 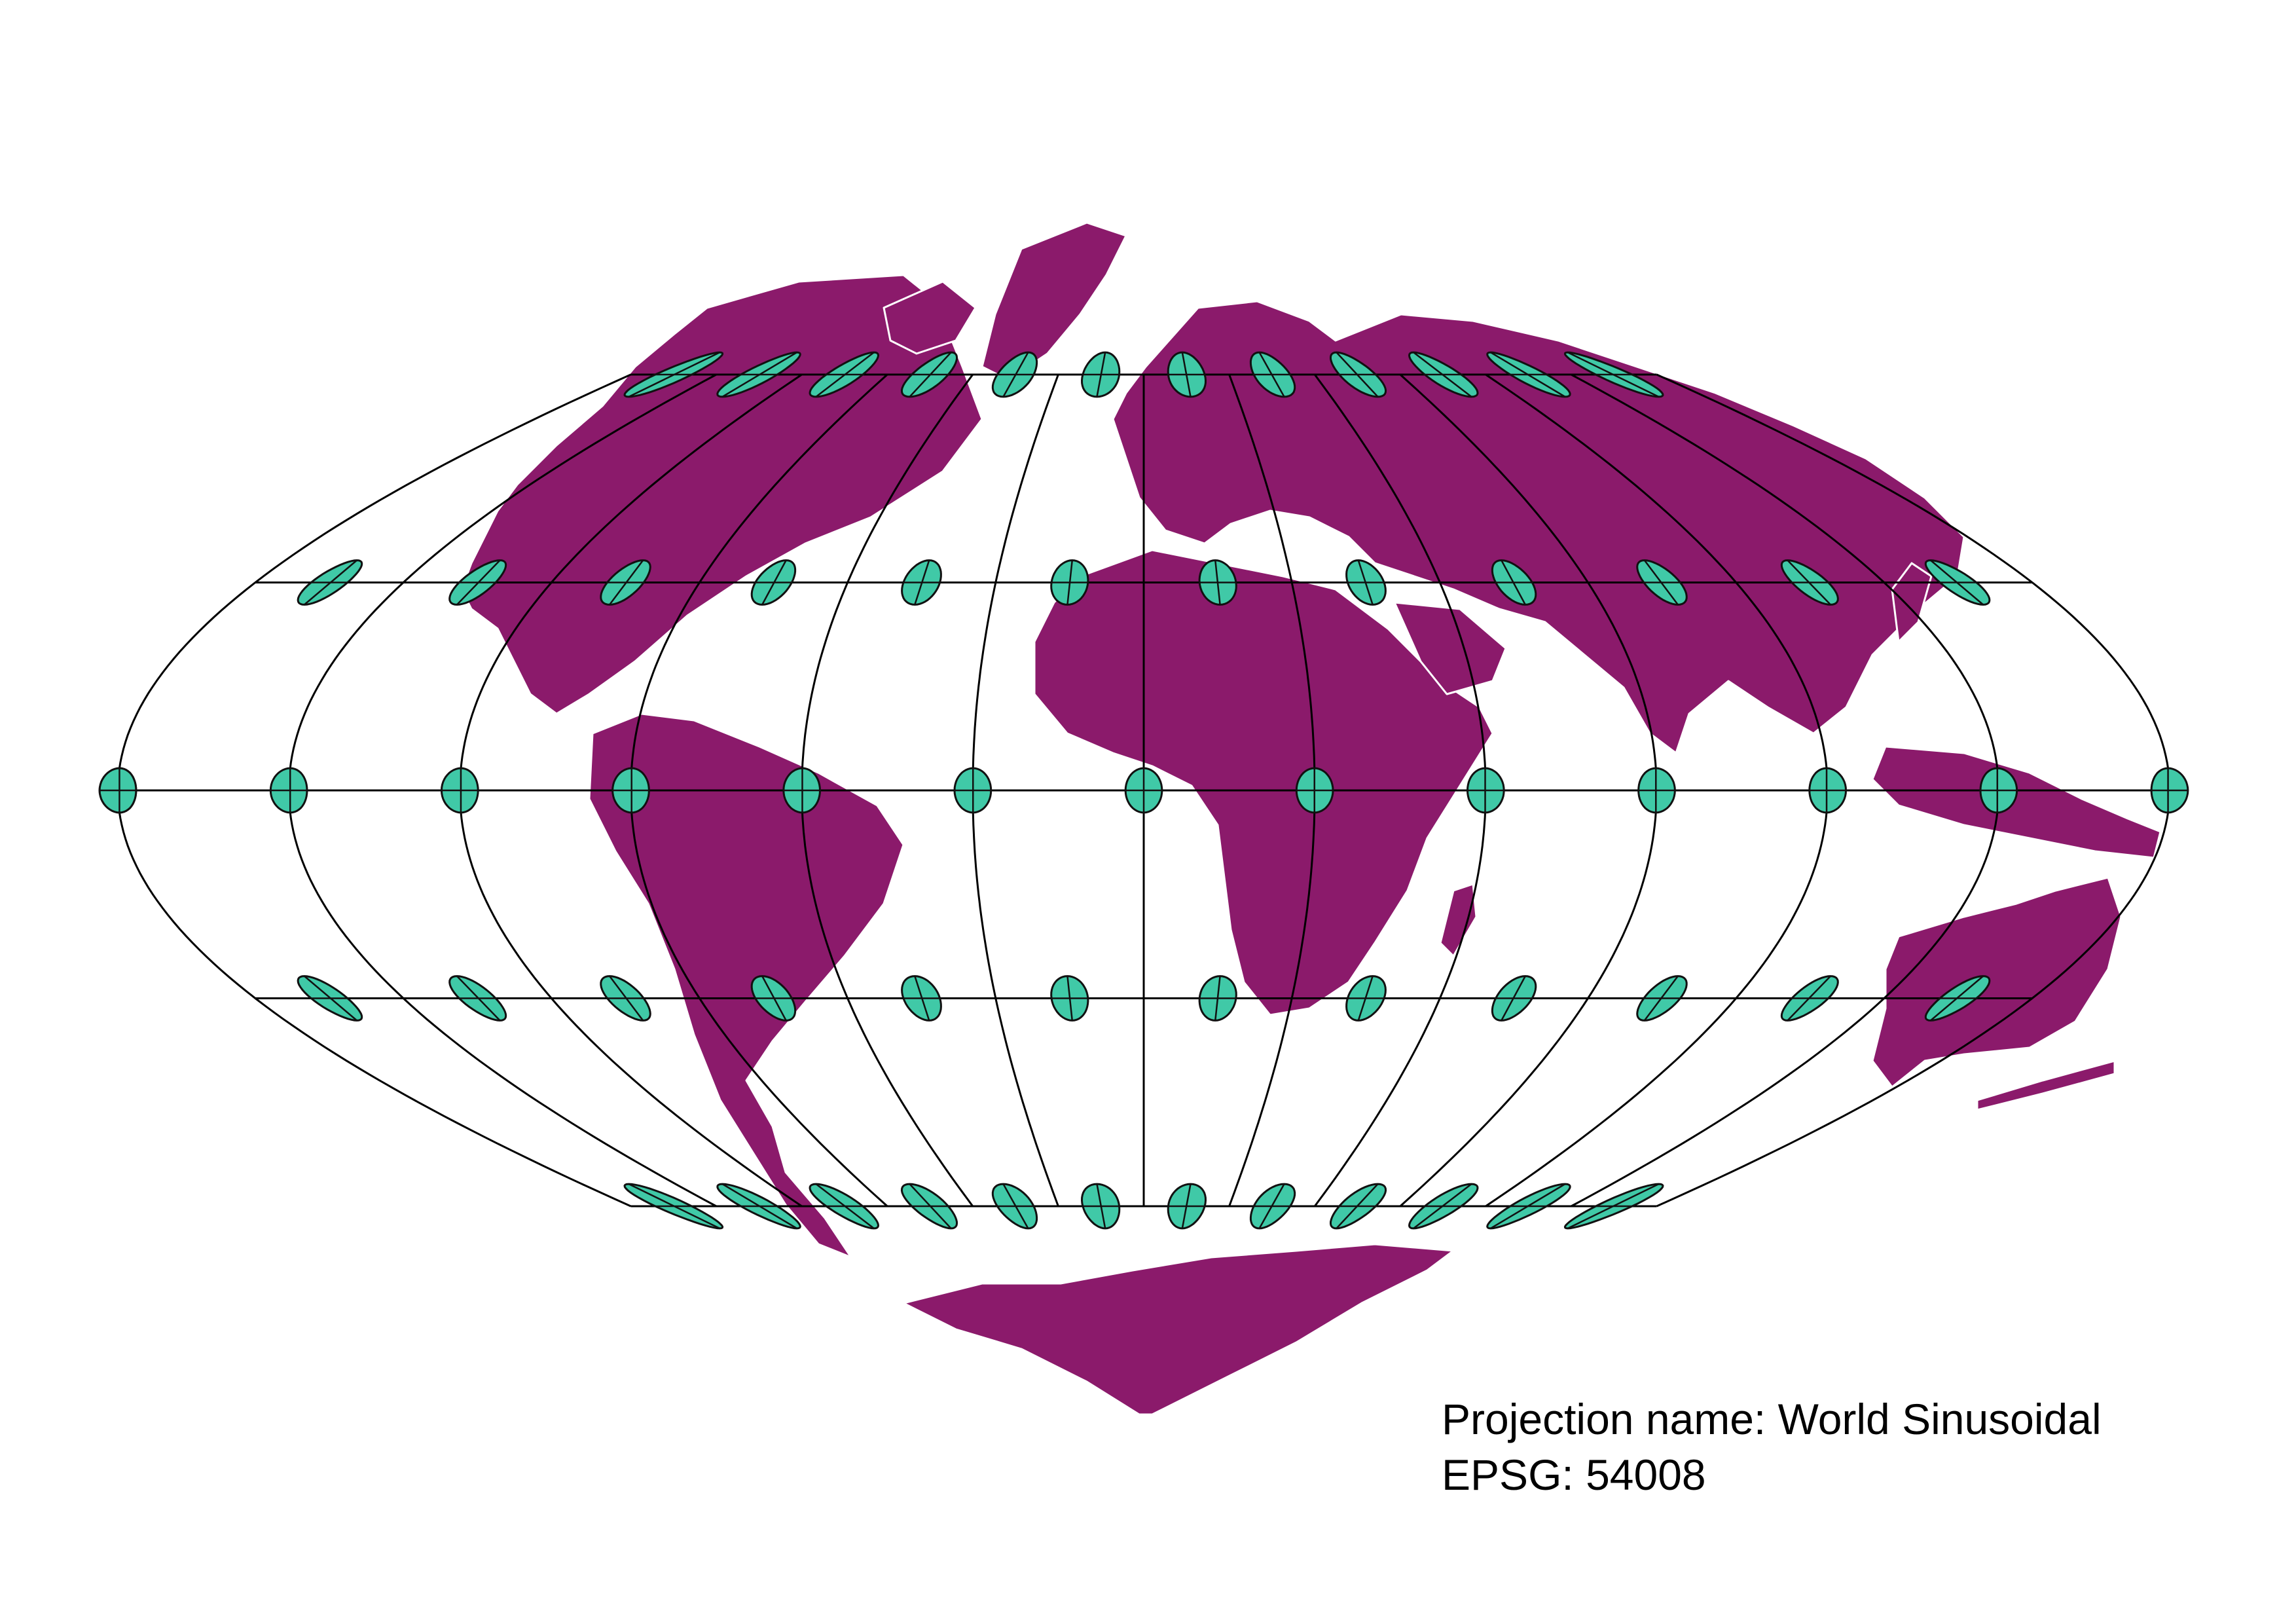 What do you see at coordinates (1263, 782) in the screenshot?
I see `africa` at bounding box center [1263, 782].